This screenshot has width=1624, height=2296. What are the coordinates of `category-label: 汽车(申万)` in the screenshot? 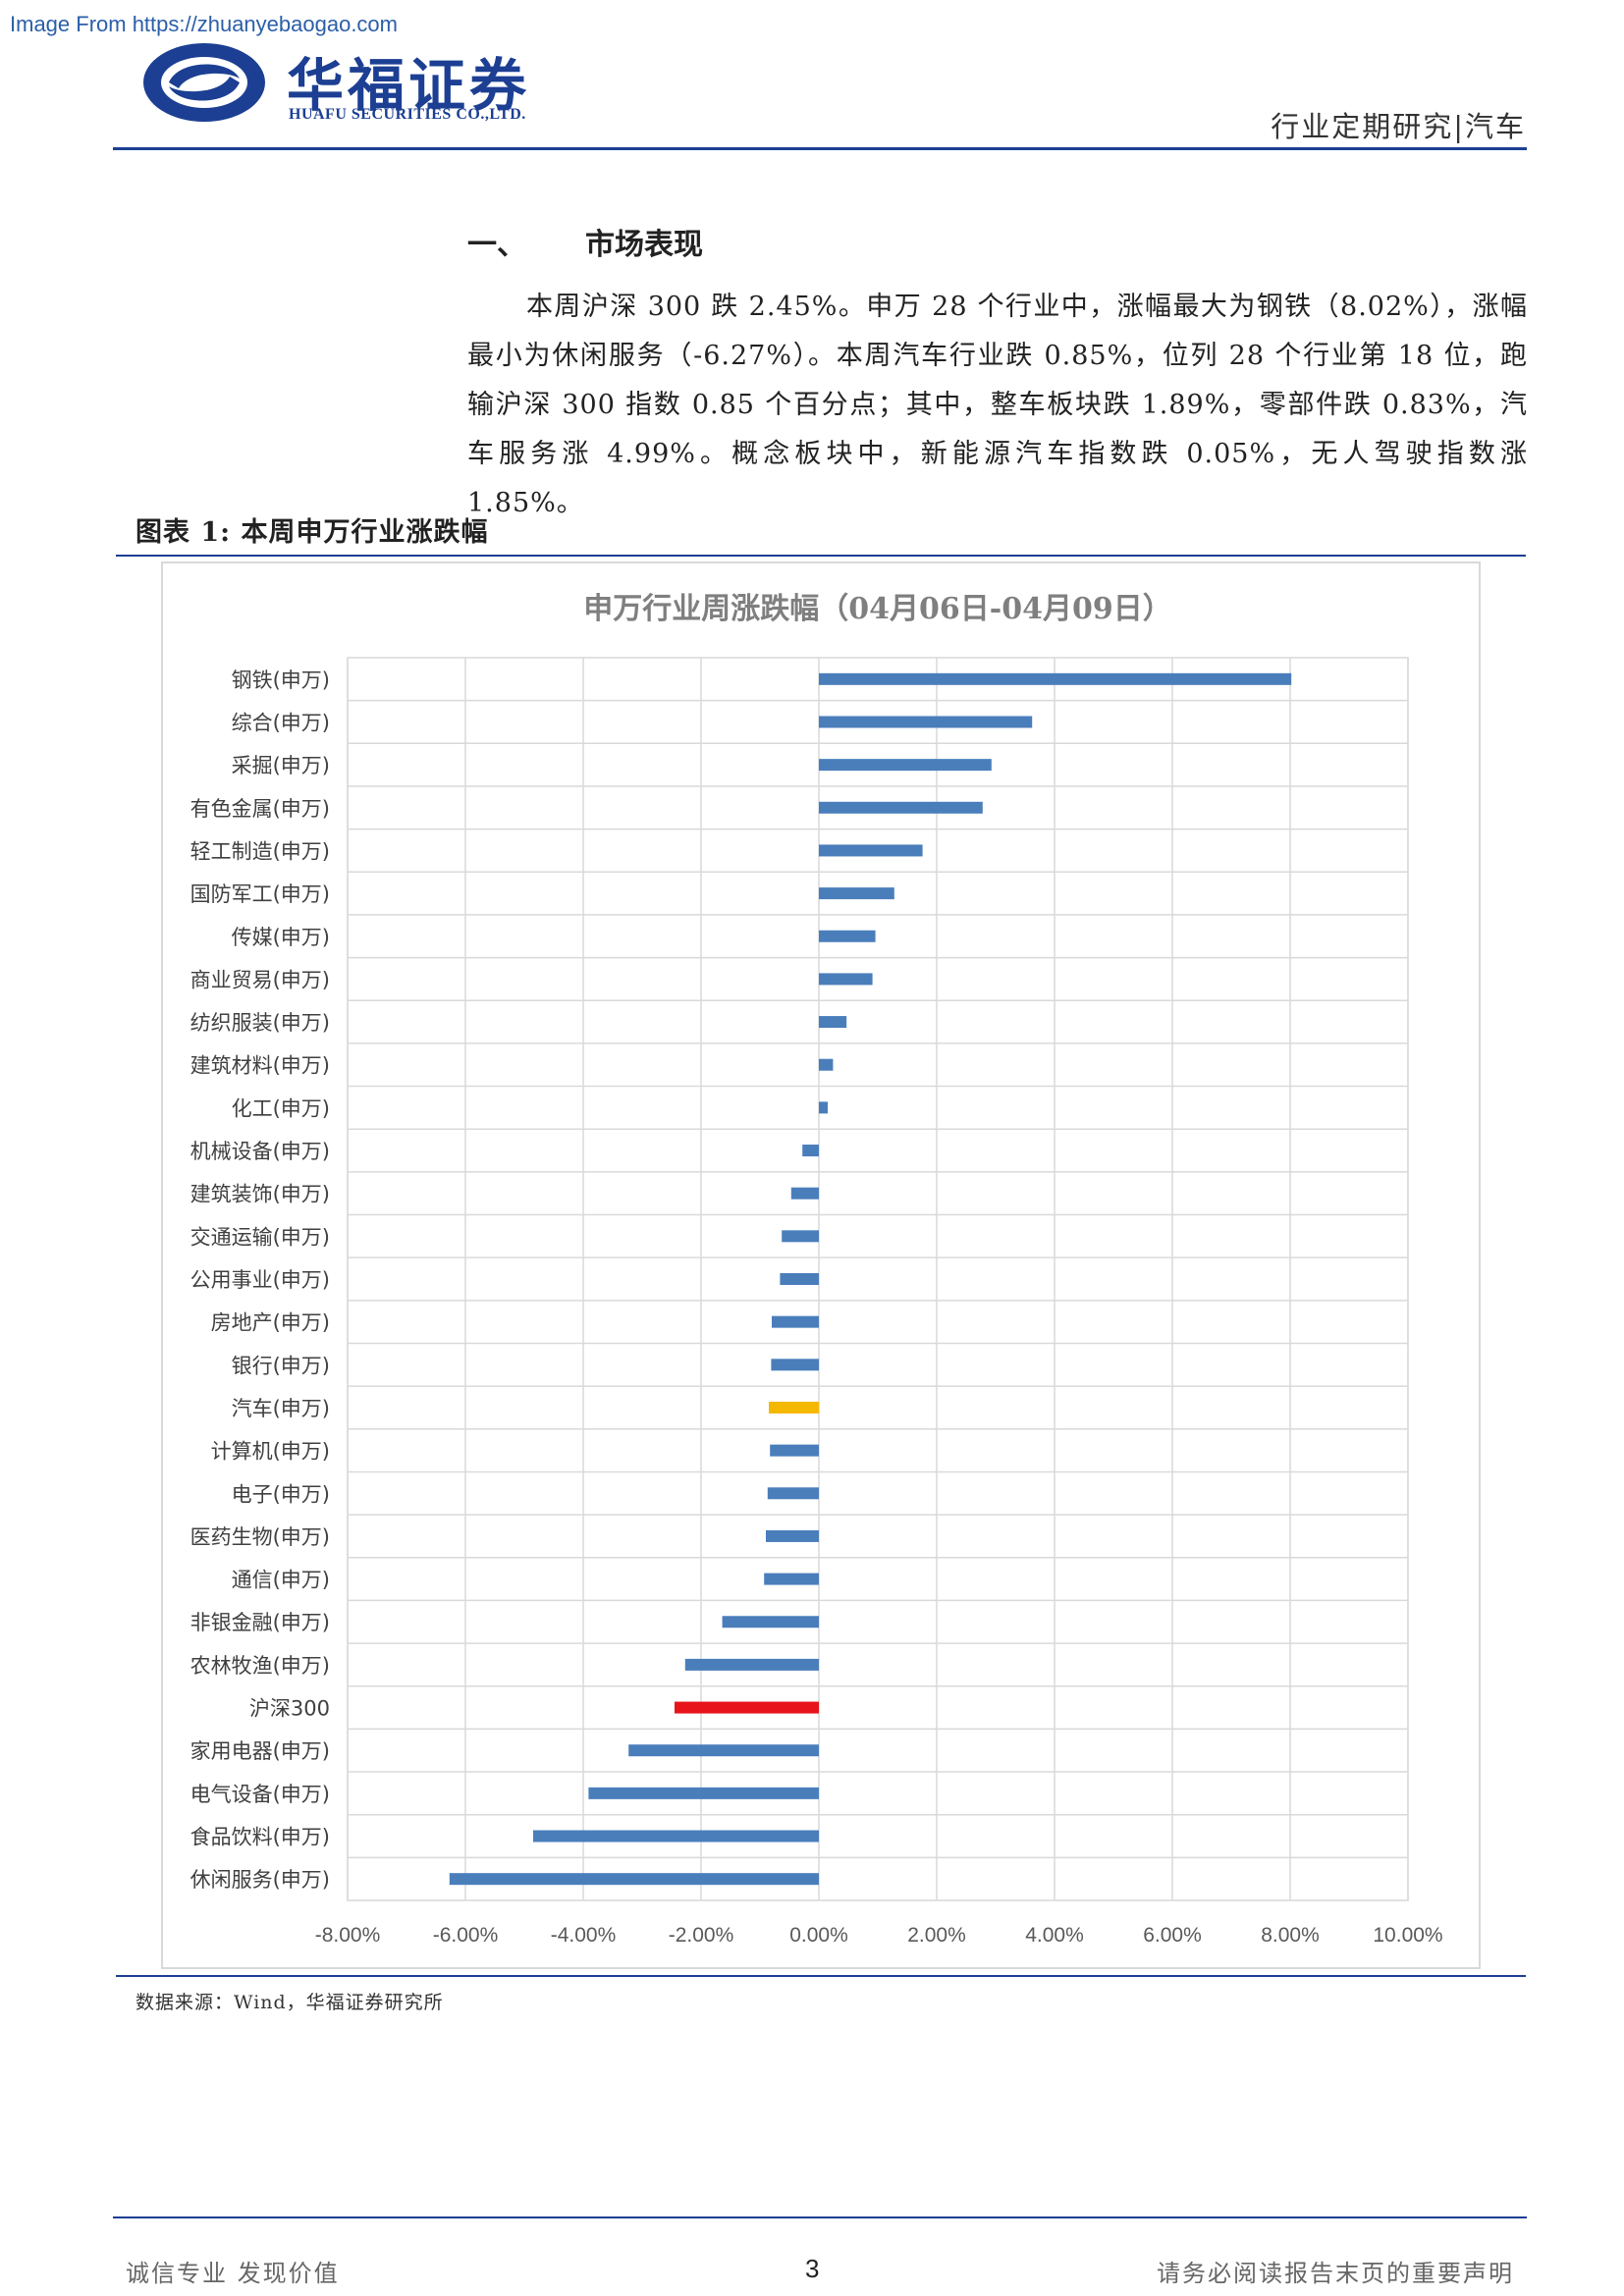 It's located at (281, 1408).